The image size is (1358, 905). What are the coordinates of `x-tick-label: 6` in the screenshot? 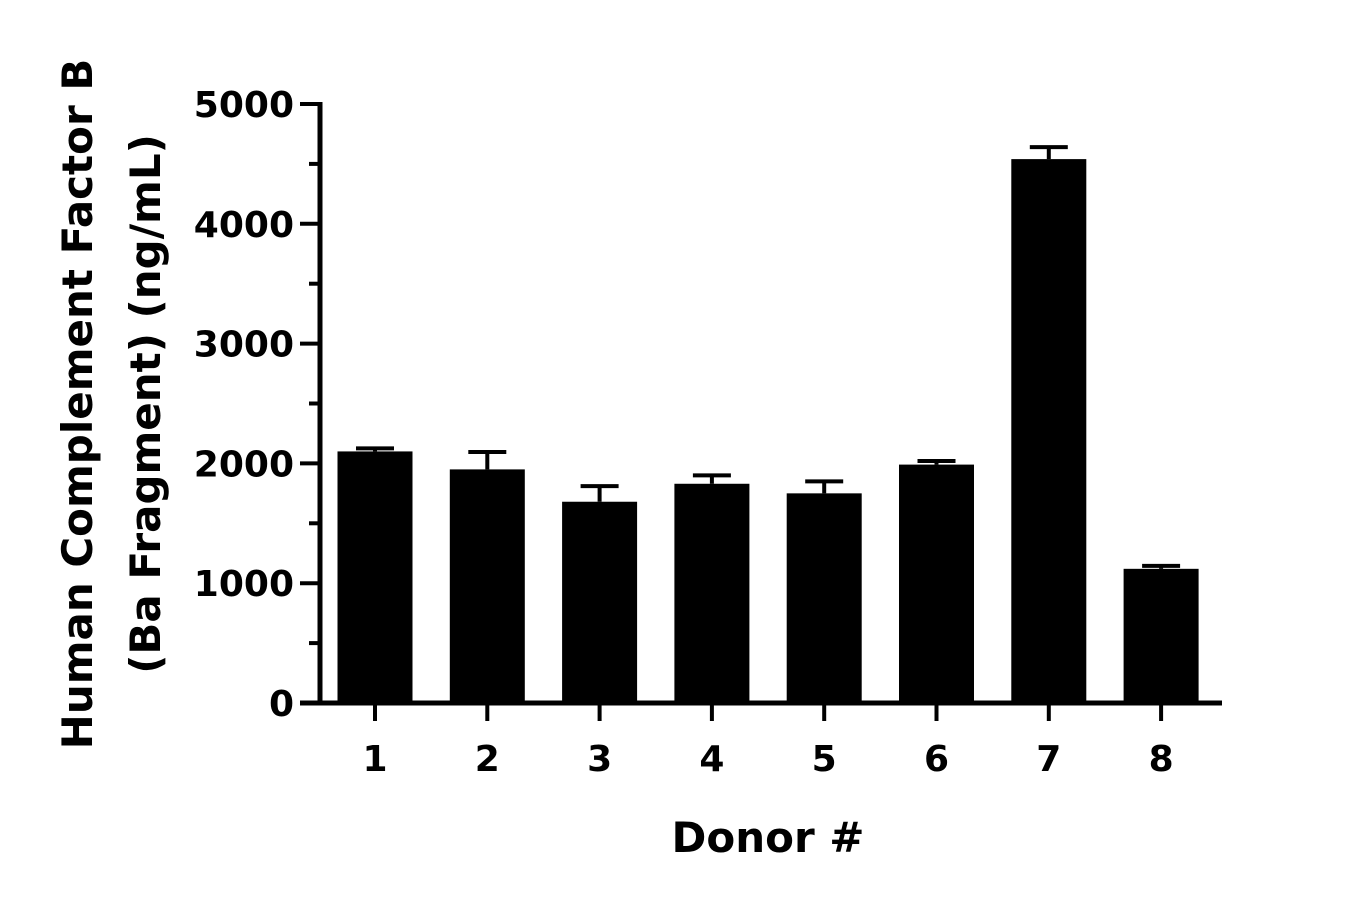 It's located at (936, 759).